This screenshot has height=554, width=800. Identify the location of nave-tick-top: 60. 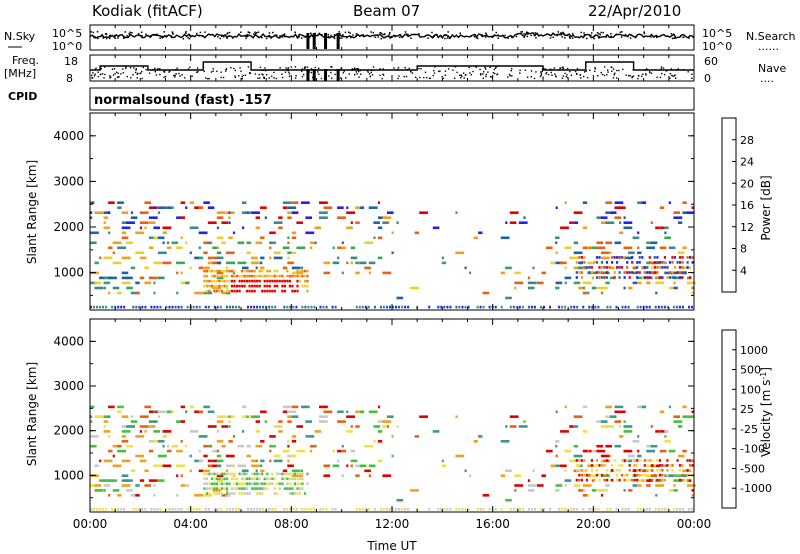
(711, 61).